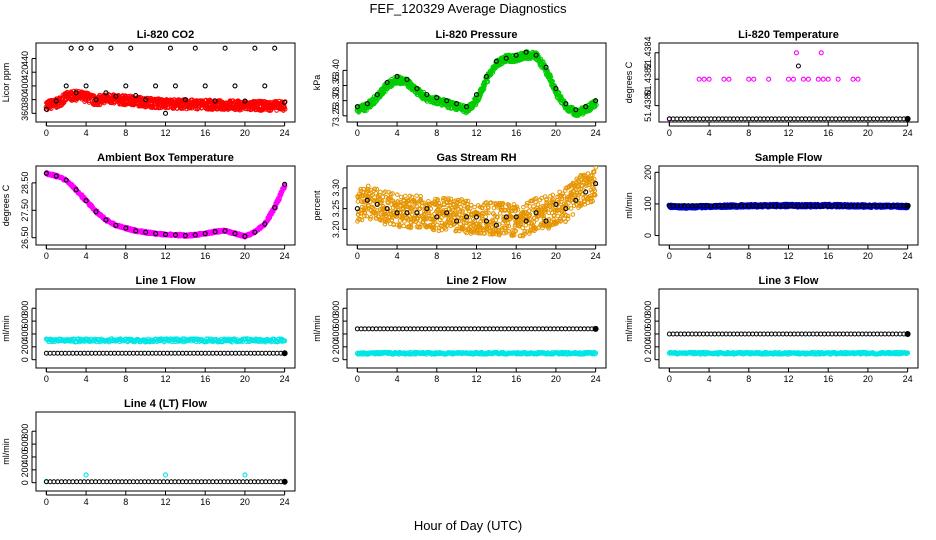  I want to click on y-tick-label: 73.25, so click(336, 116).